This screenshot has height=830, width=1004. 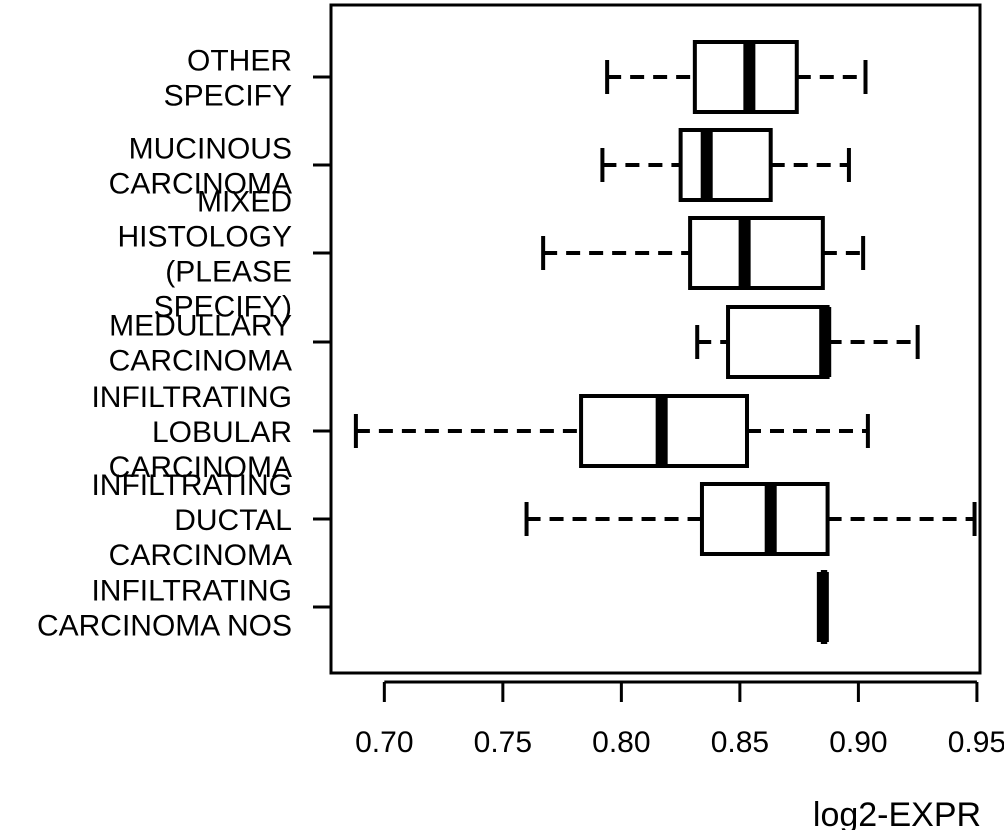 I want to click on category-label-line: SPECIFY), so click(x=223, y=307).